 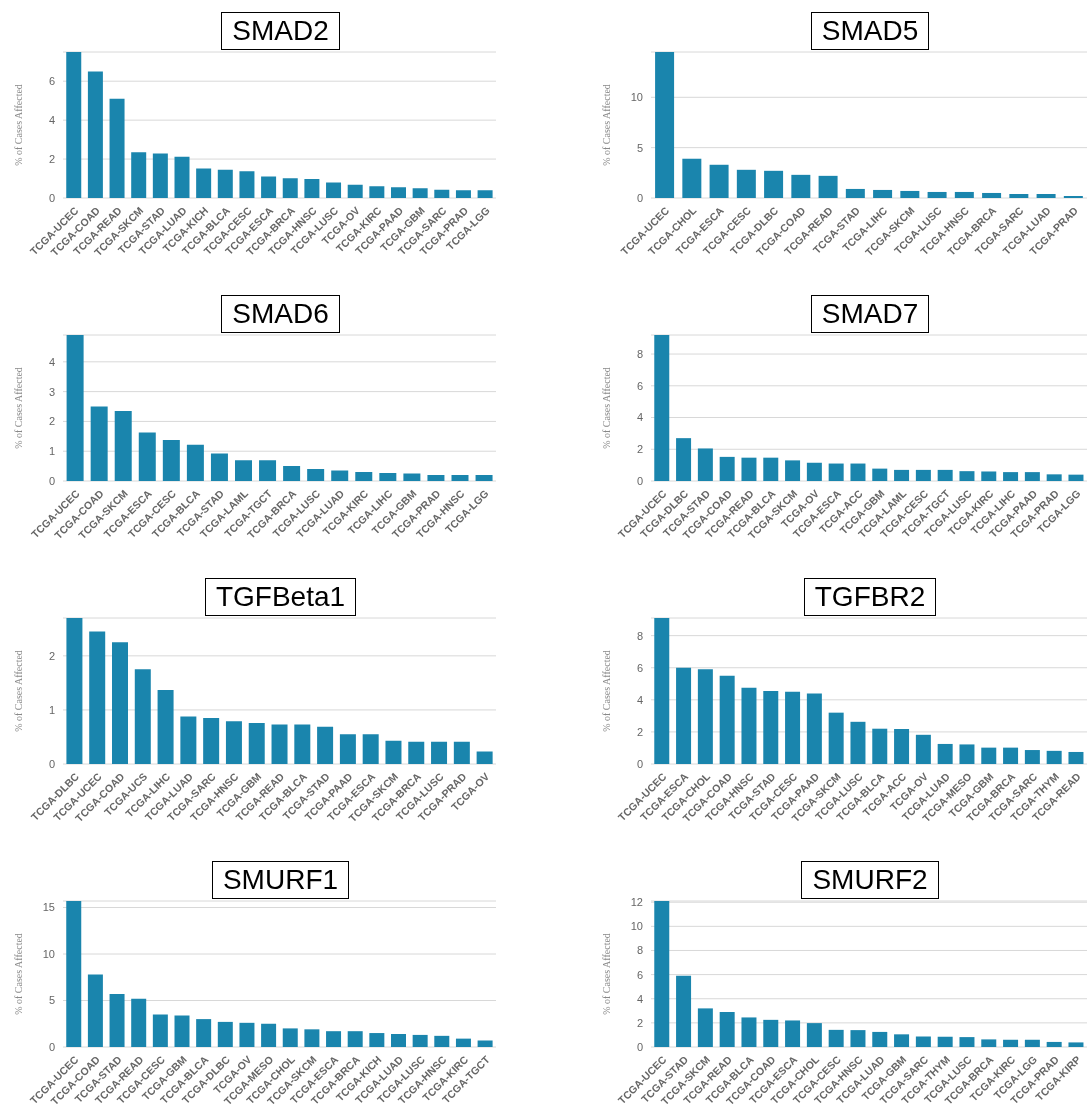 What do you see at coordinates (870, 31) in the screenshot?
I see `chart-title: SMAD5` at bounding box center [870, 31].